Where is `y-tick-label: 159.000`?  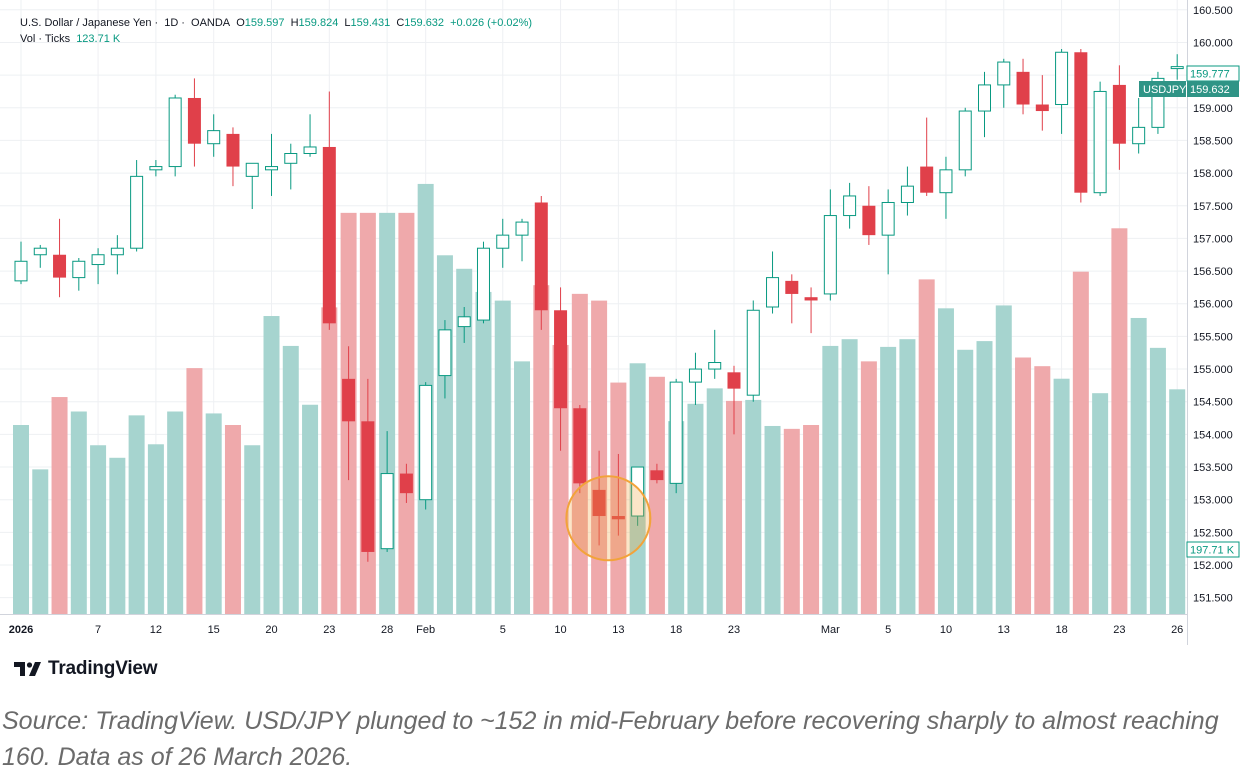 y-tick-label: 159.000 is located at coordinates (1213, 109).